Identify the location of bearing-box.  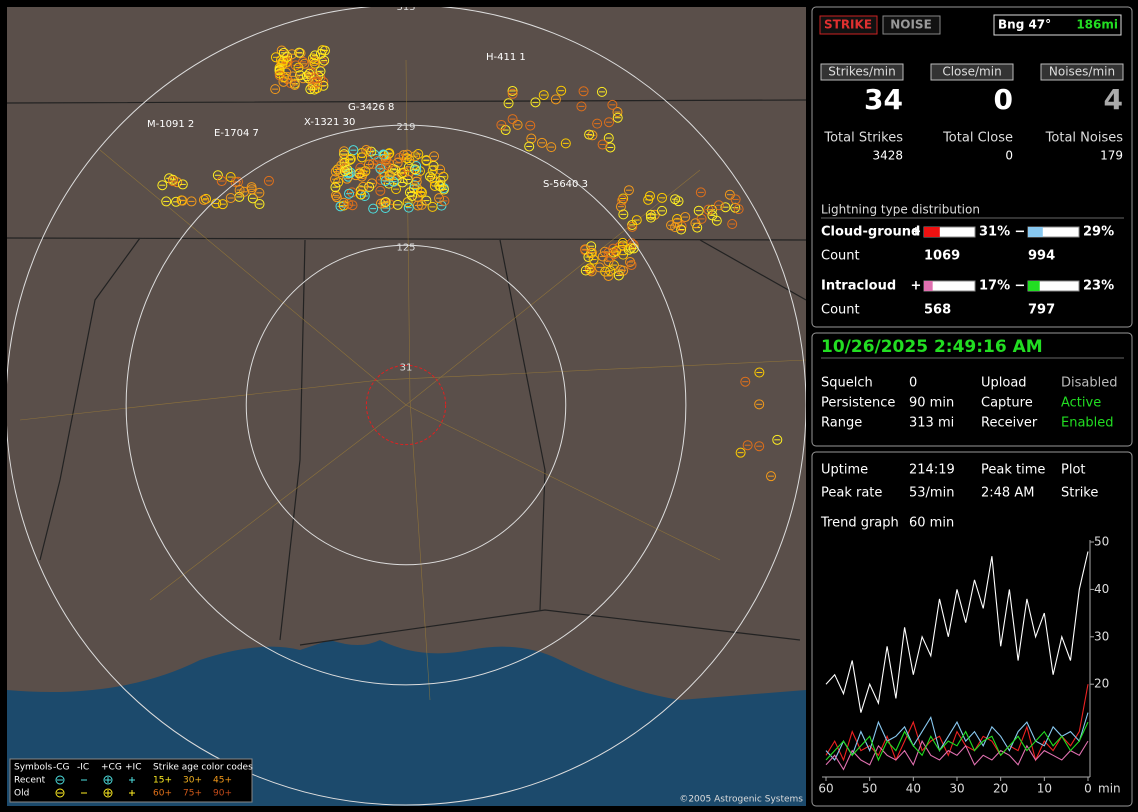
(1057, 25).